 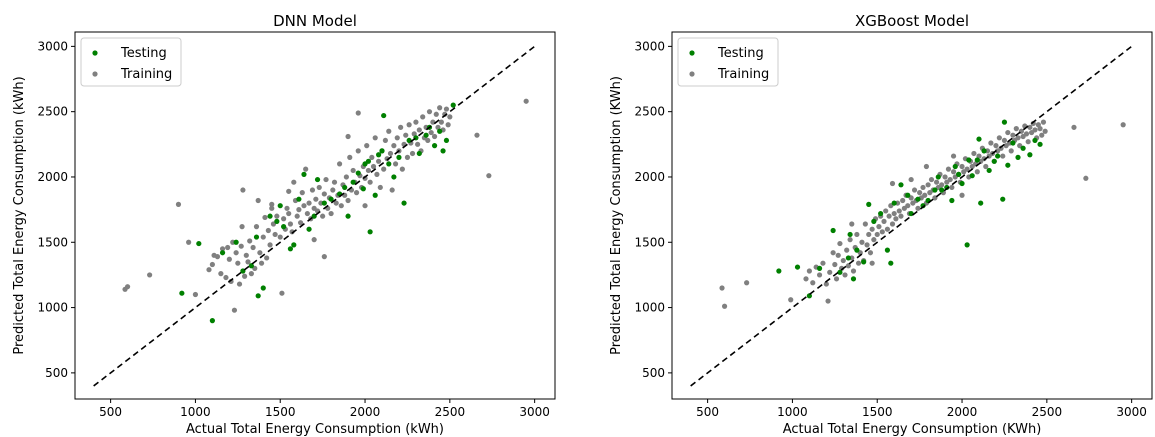 What do you see at coordinates (365, 412) in the screenshot?
I see `dnn-x-tick-label: 2000` at bounding box center [365, 412].